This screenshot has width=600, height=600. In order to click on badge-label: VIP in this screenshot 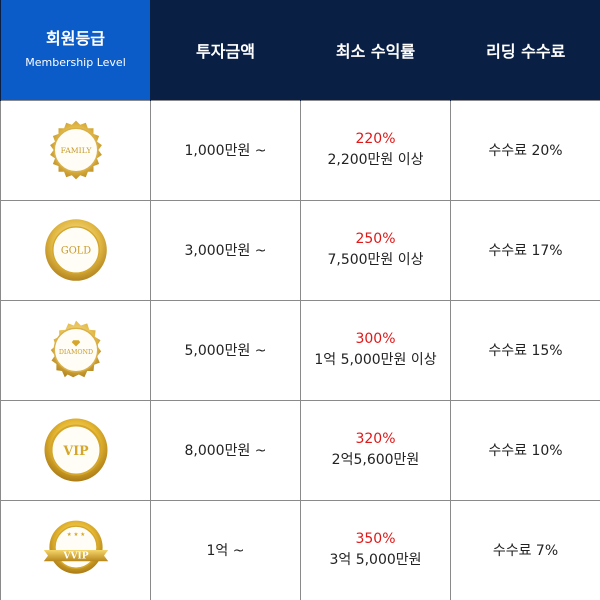, I will do `click(75, 450)`.